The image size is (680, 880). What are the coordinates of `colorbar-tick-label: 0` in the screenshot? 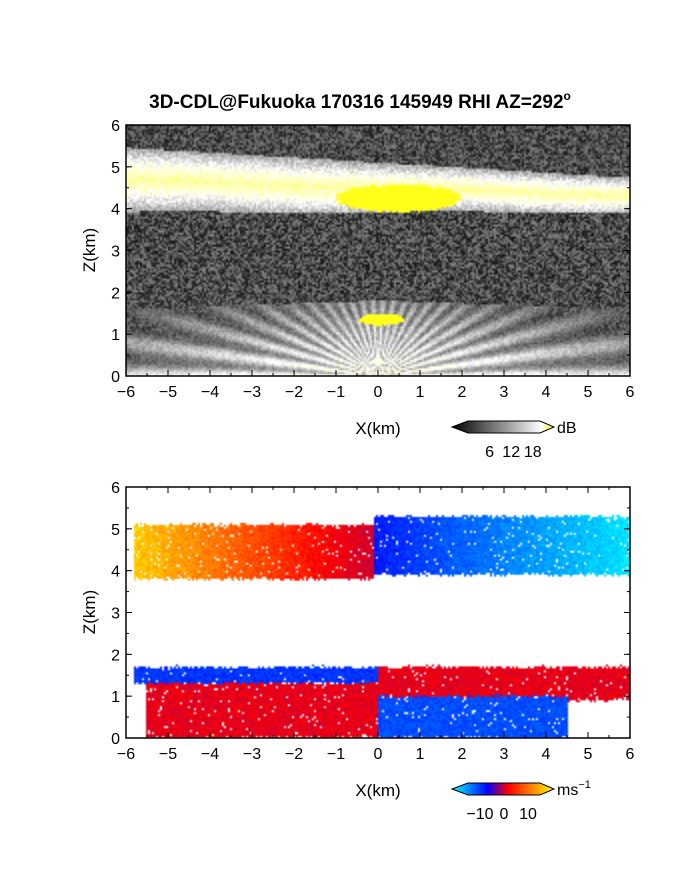 It's located at (504, 814).